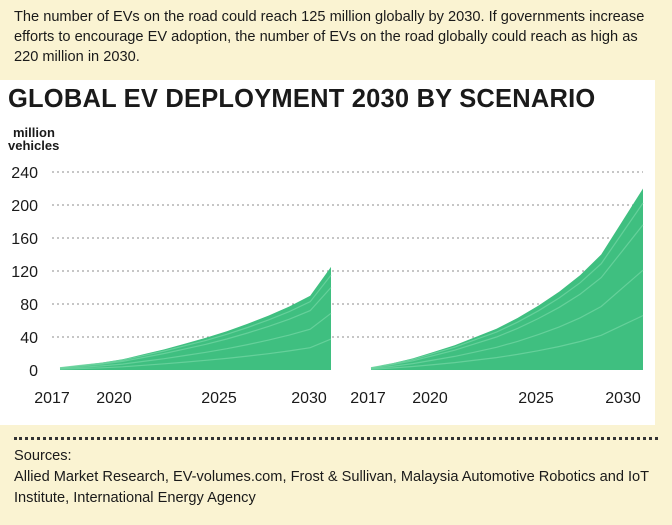 The image size is (672, 525). Describe the element at coordinates (29, 338) in the screenshot. I see `y-tick-label: 40` at that location.